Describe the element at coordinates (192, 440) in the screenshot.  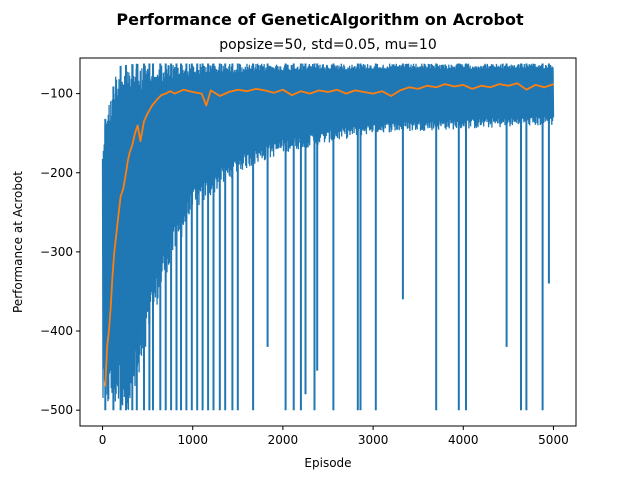
I see `x-tick-label: 1000` at that location.